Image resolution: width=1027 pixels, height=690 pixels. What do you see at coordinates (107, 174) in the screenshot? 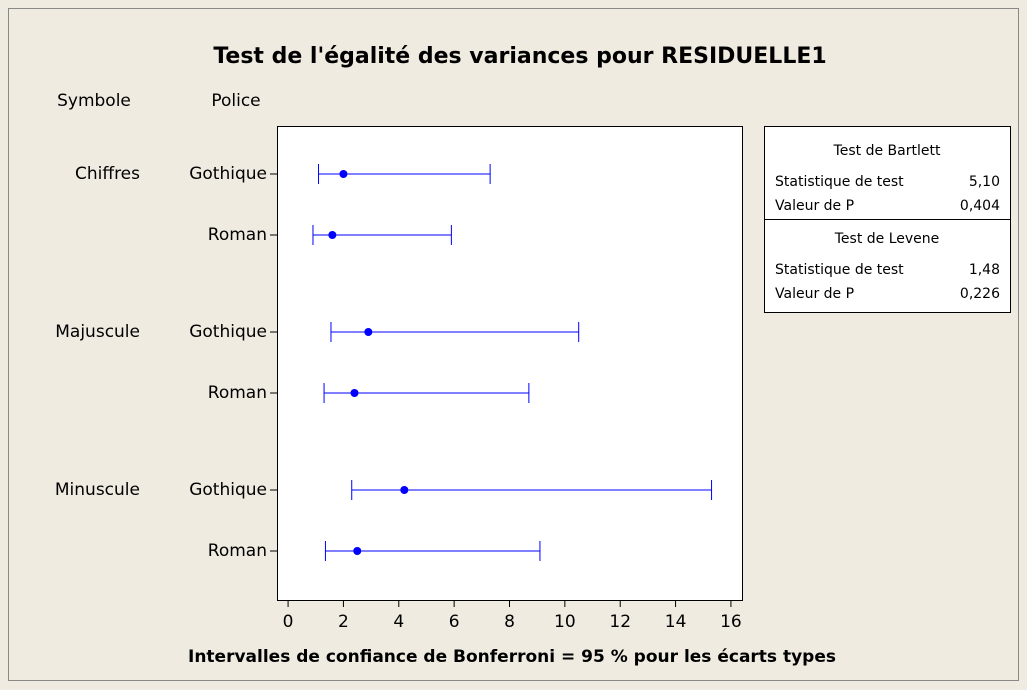
I see `group-label: Chiffres` at bounding box center [107, 174].